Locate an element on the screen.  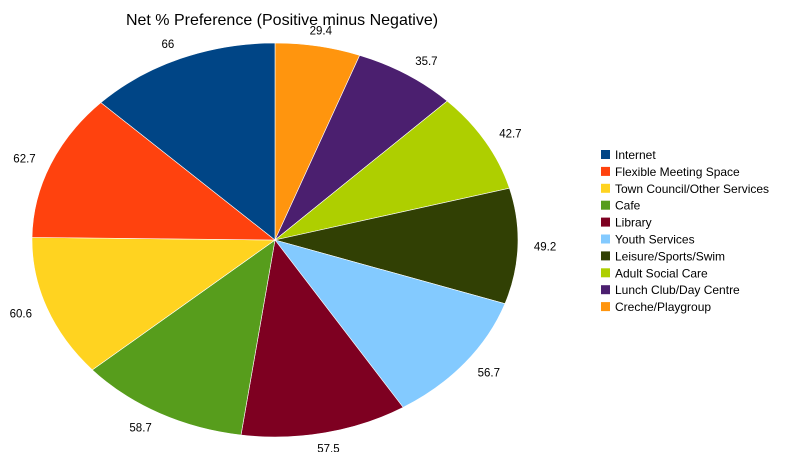
legend-label-lunch-club-day-centre: Lunch Club/Day Centre is located at coordinates (677, 290).